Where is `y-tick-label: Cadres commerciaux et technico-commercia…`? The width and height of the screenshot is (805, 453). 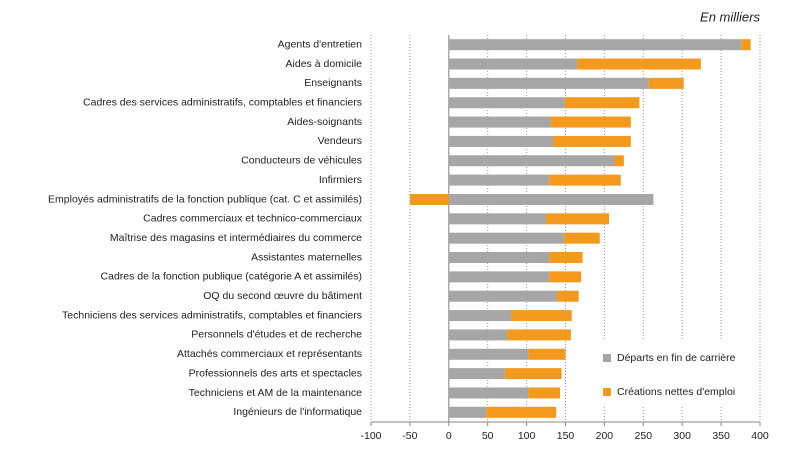
y-tick-label: Cadres commerciaux et technico-commercia… is located at coordinates (253, 219).